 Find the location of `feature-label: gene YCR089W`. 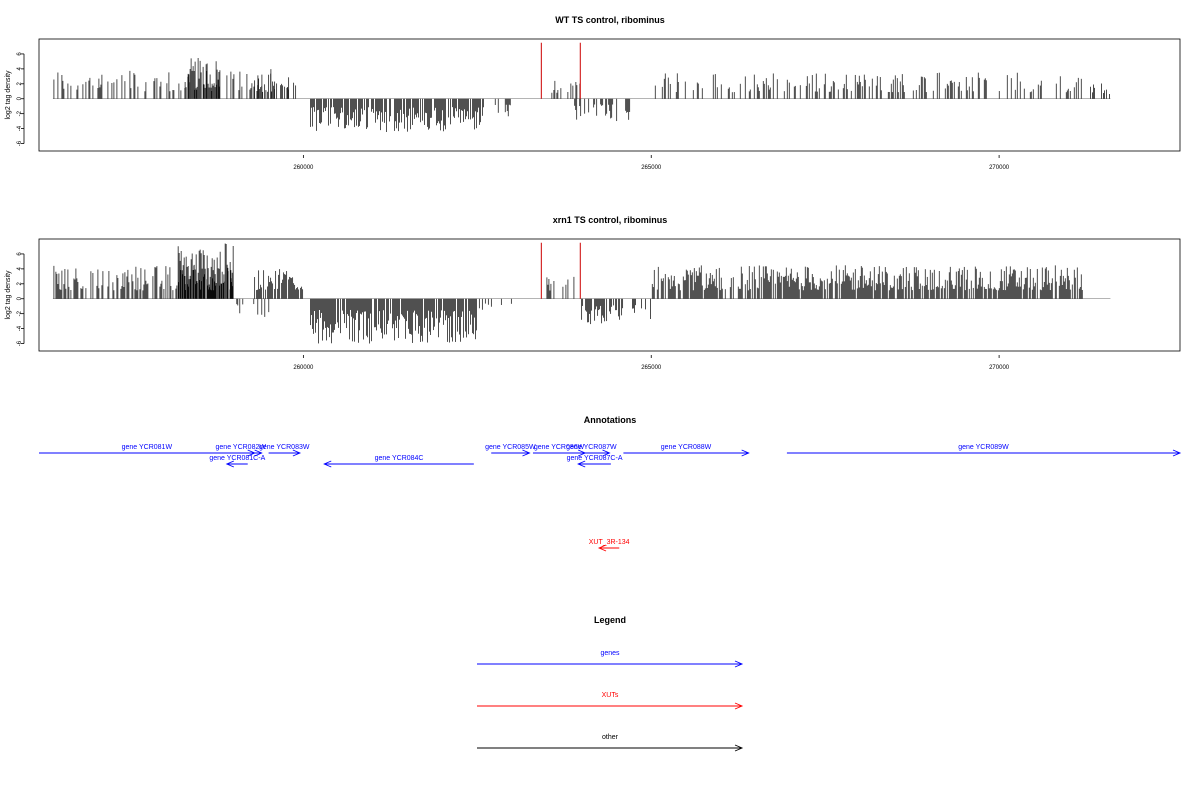

feature-label: gene YCR089W is located at coordinates (983, 447).